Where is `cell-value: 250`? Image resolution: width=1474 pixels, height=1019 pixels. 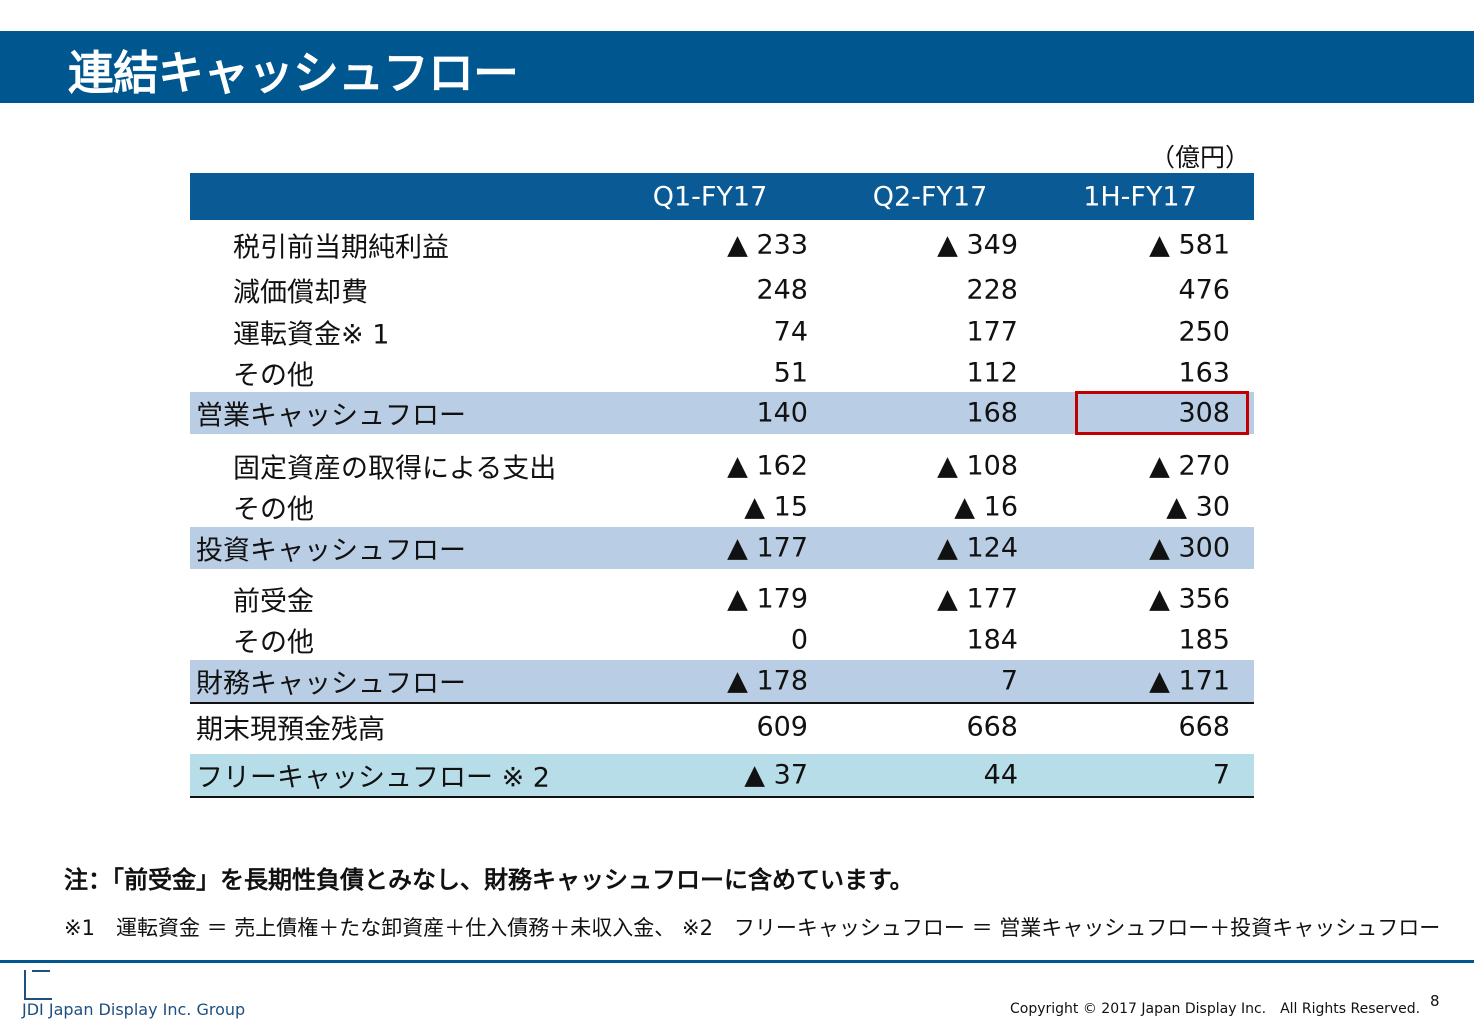
cell-value: 250 is located at coordinates (1204, 332).